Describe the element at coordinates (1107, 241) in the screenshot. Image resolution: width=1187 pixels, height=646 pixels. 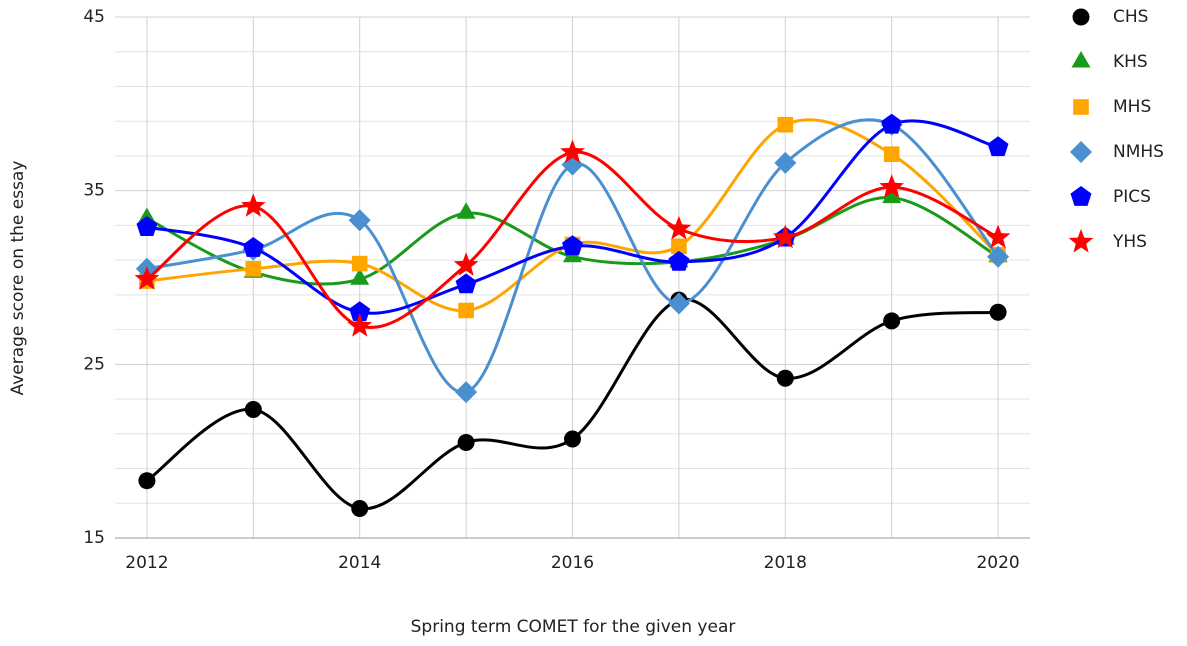
I see `legend-item: YHS` at that location.